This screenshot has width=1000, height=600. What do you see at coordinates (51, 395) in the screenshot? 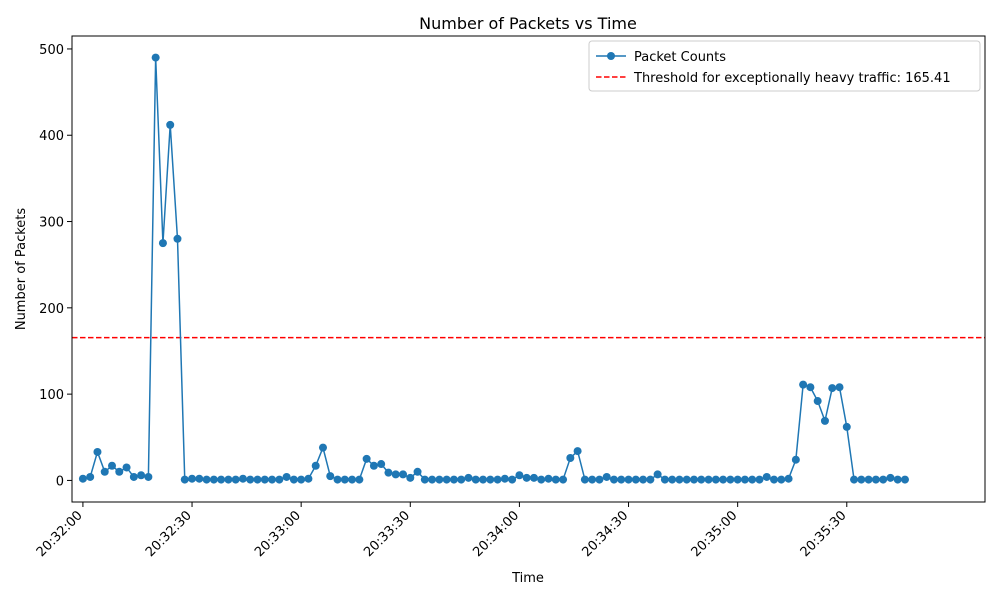
I see `y-tick-label-1: 100` at bounding box center [51, 395].